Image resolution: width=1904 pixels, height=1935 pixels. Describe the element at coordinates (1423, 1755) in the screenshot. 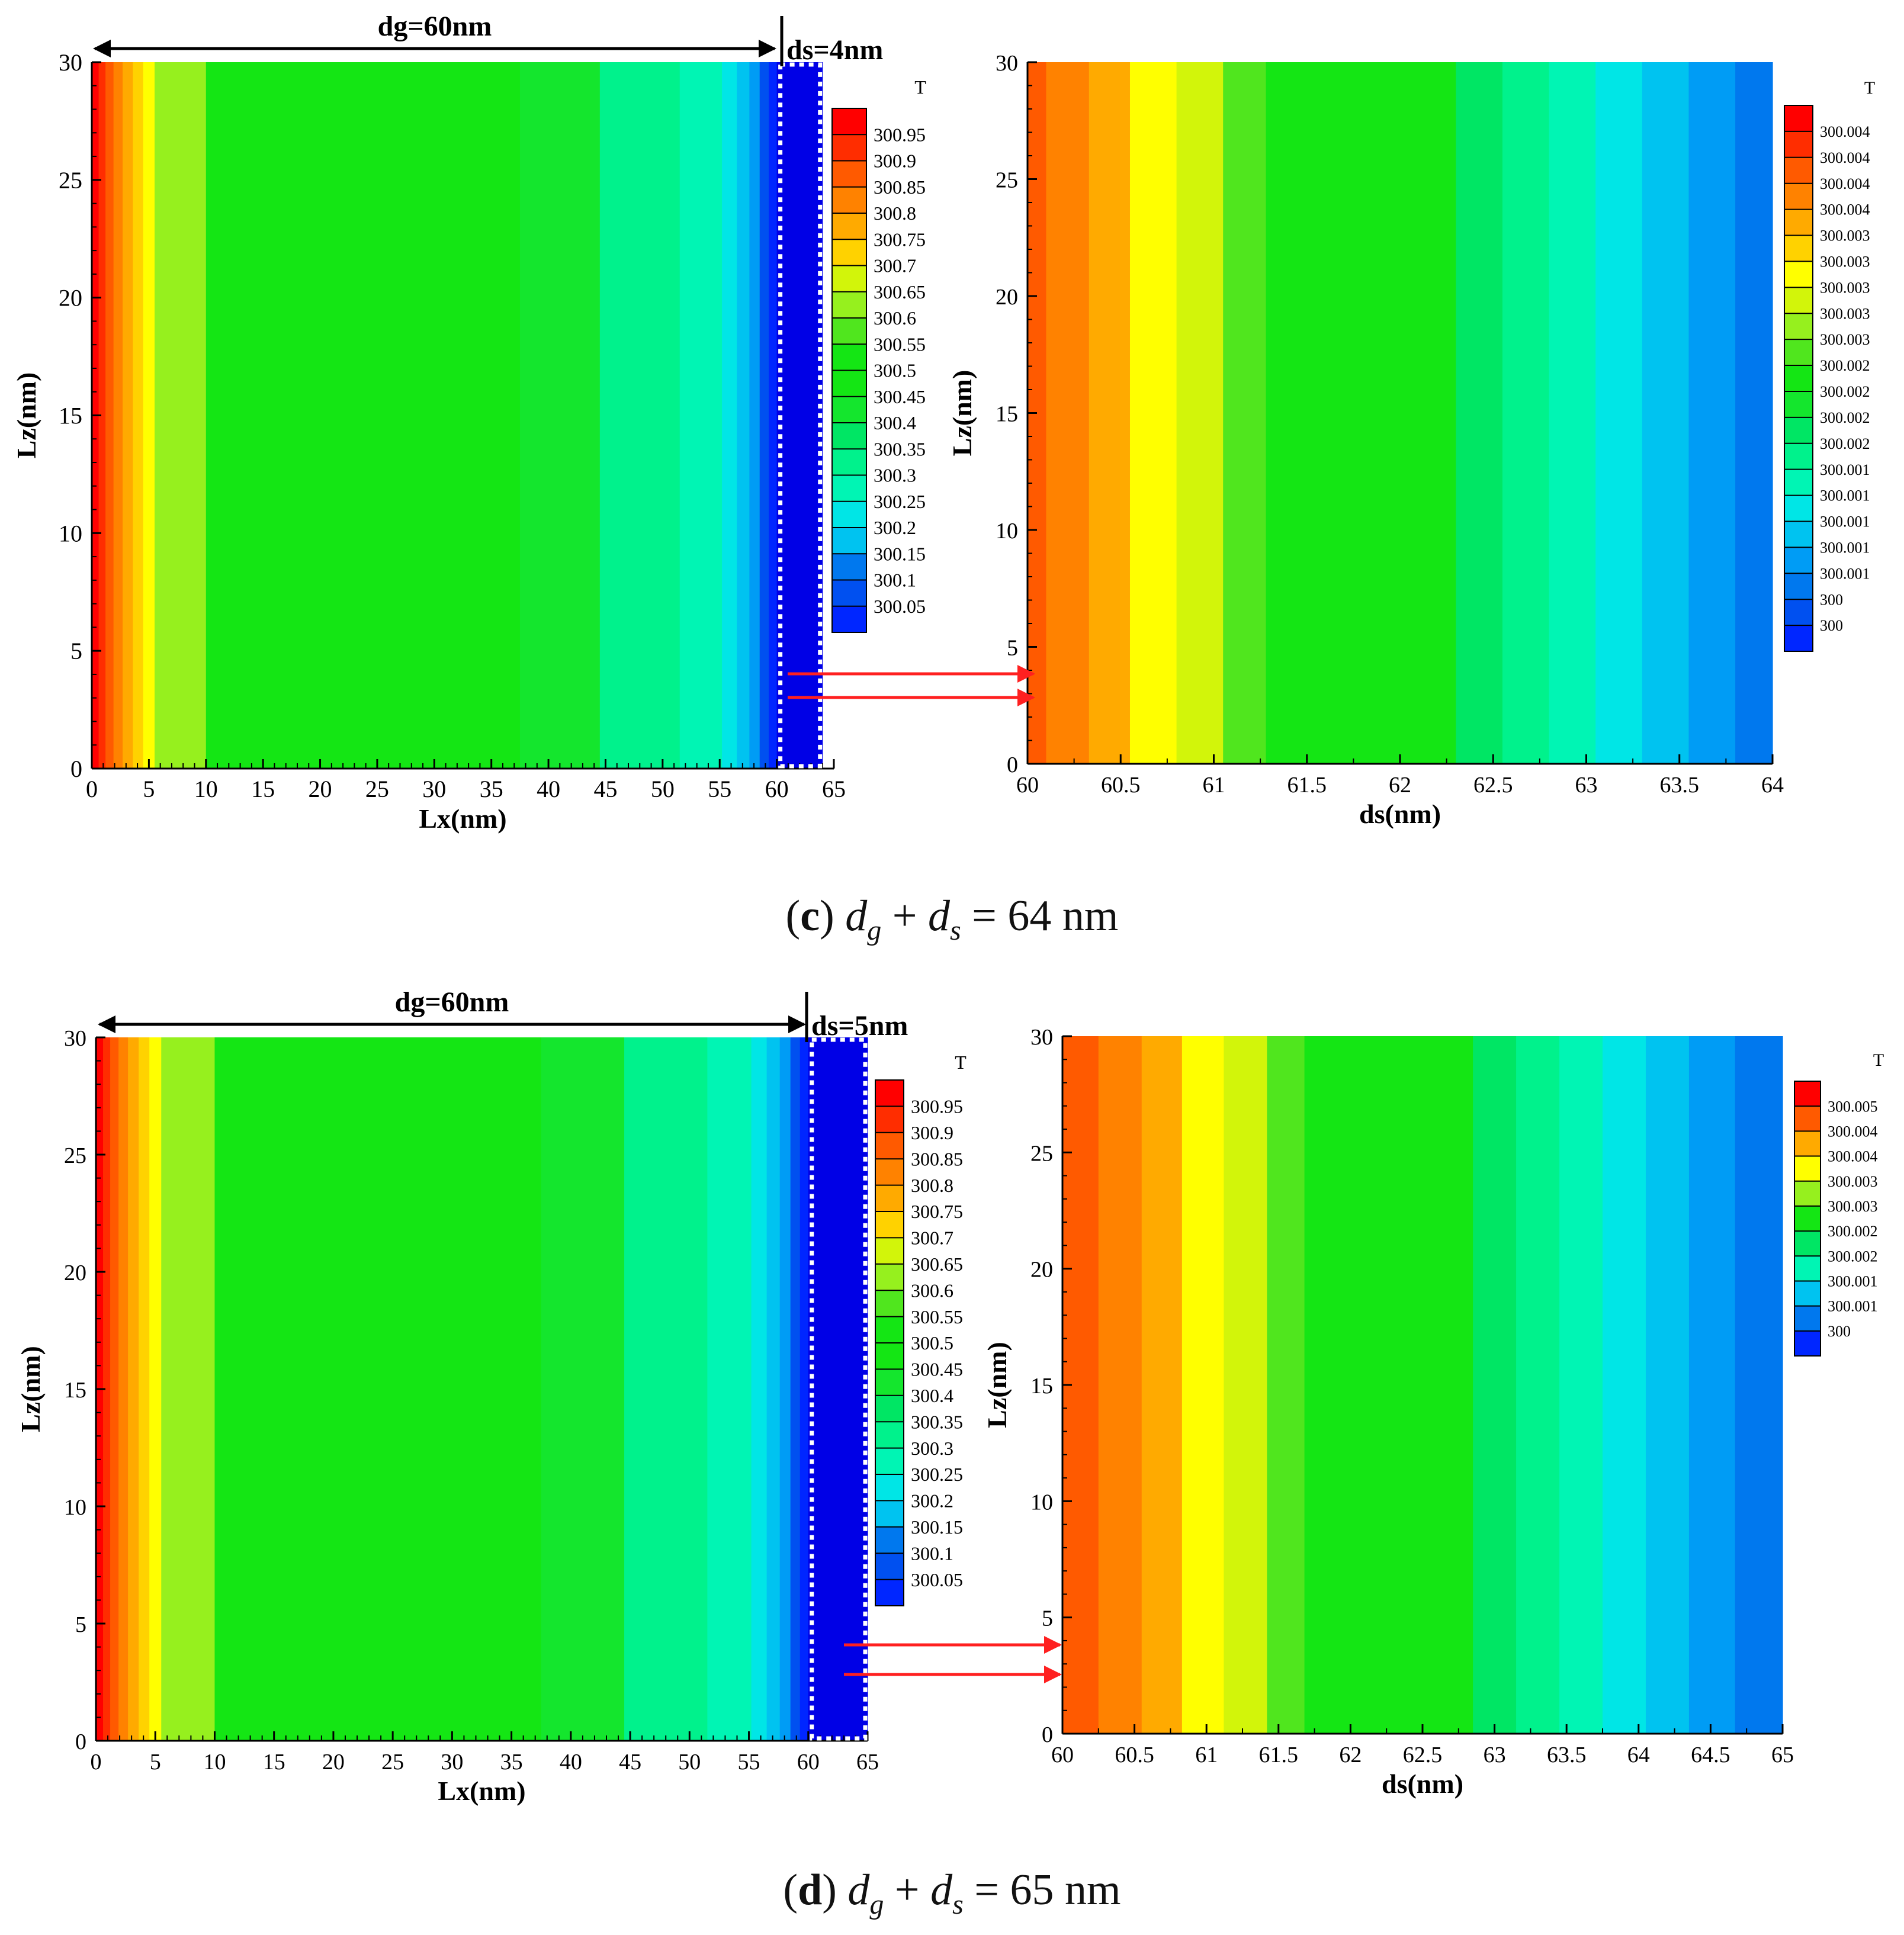

I see `right-heatmap-x-tick-label: 62.5` at that location.